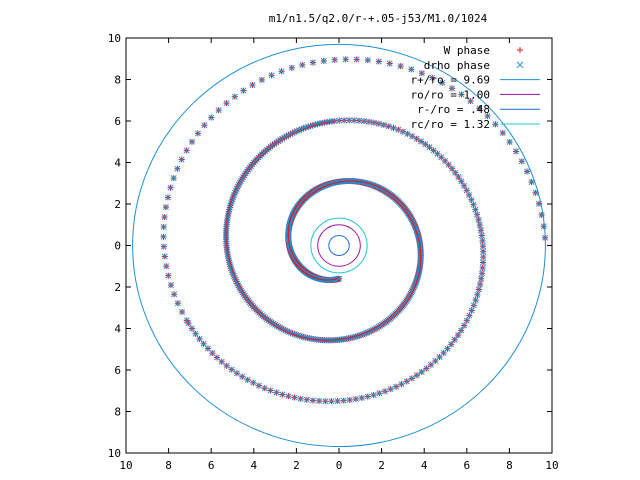  What do you see at coordinates (520, 65) in the screenshot?
I see `legend-cross-marker` at bounding box center [520, 65].